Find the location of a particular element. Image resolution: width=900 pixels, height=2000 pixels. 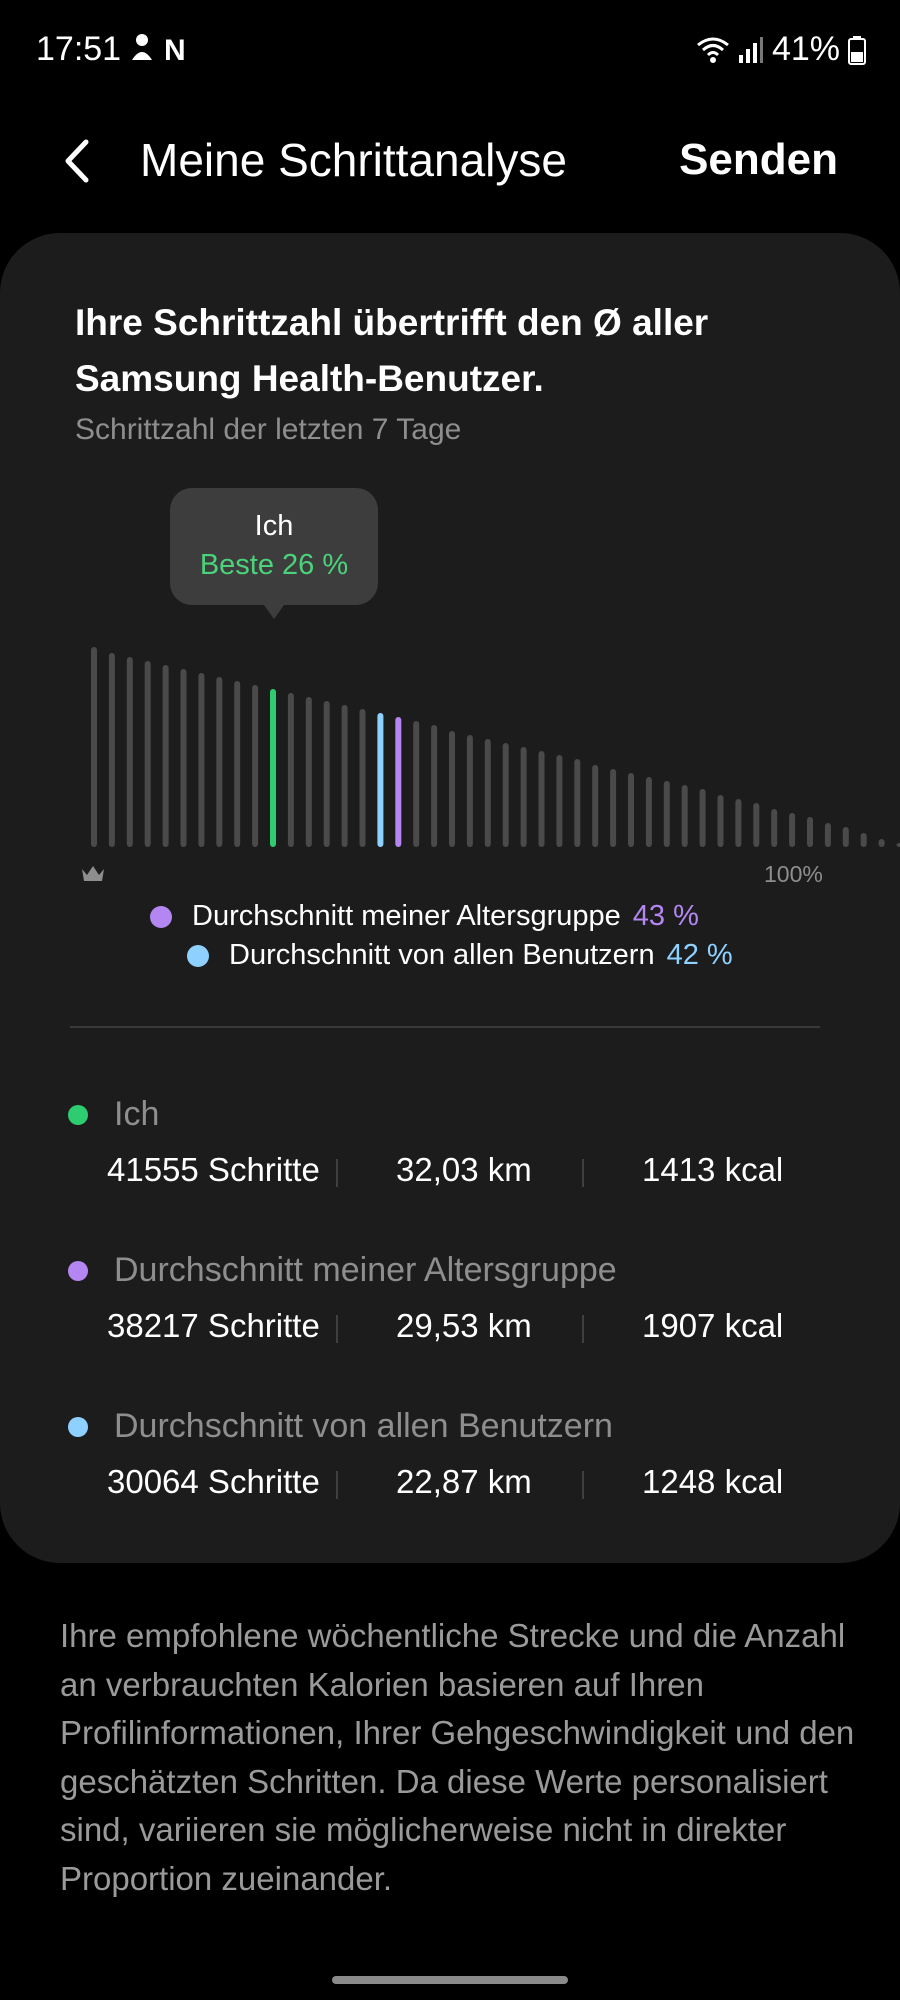

divider is located at coordinates (445, 1027).